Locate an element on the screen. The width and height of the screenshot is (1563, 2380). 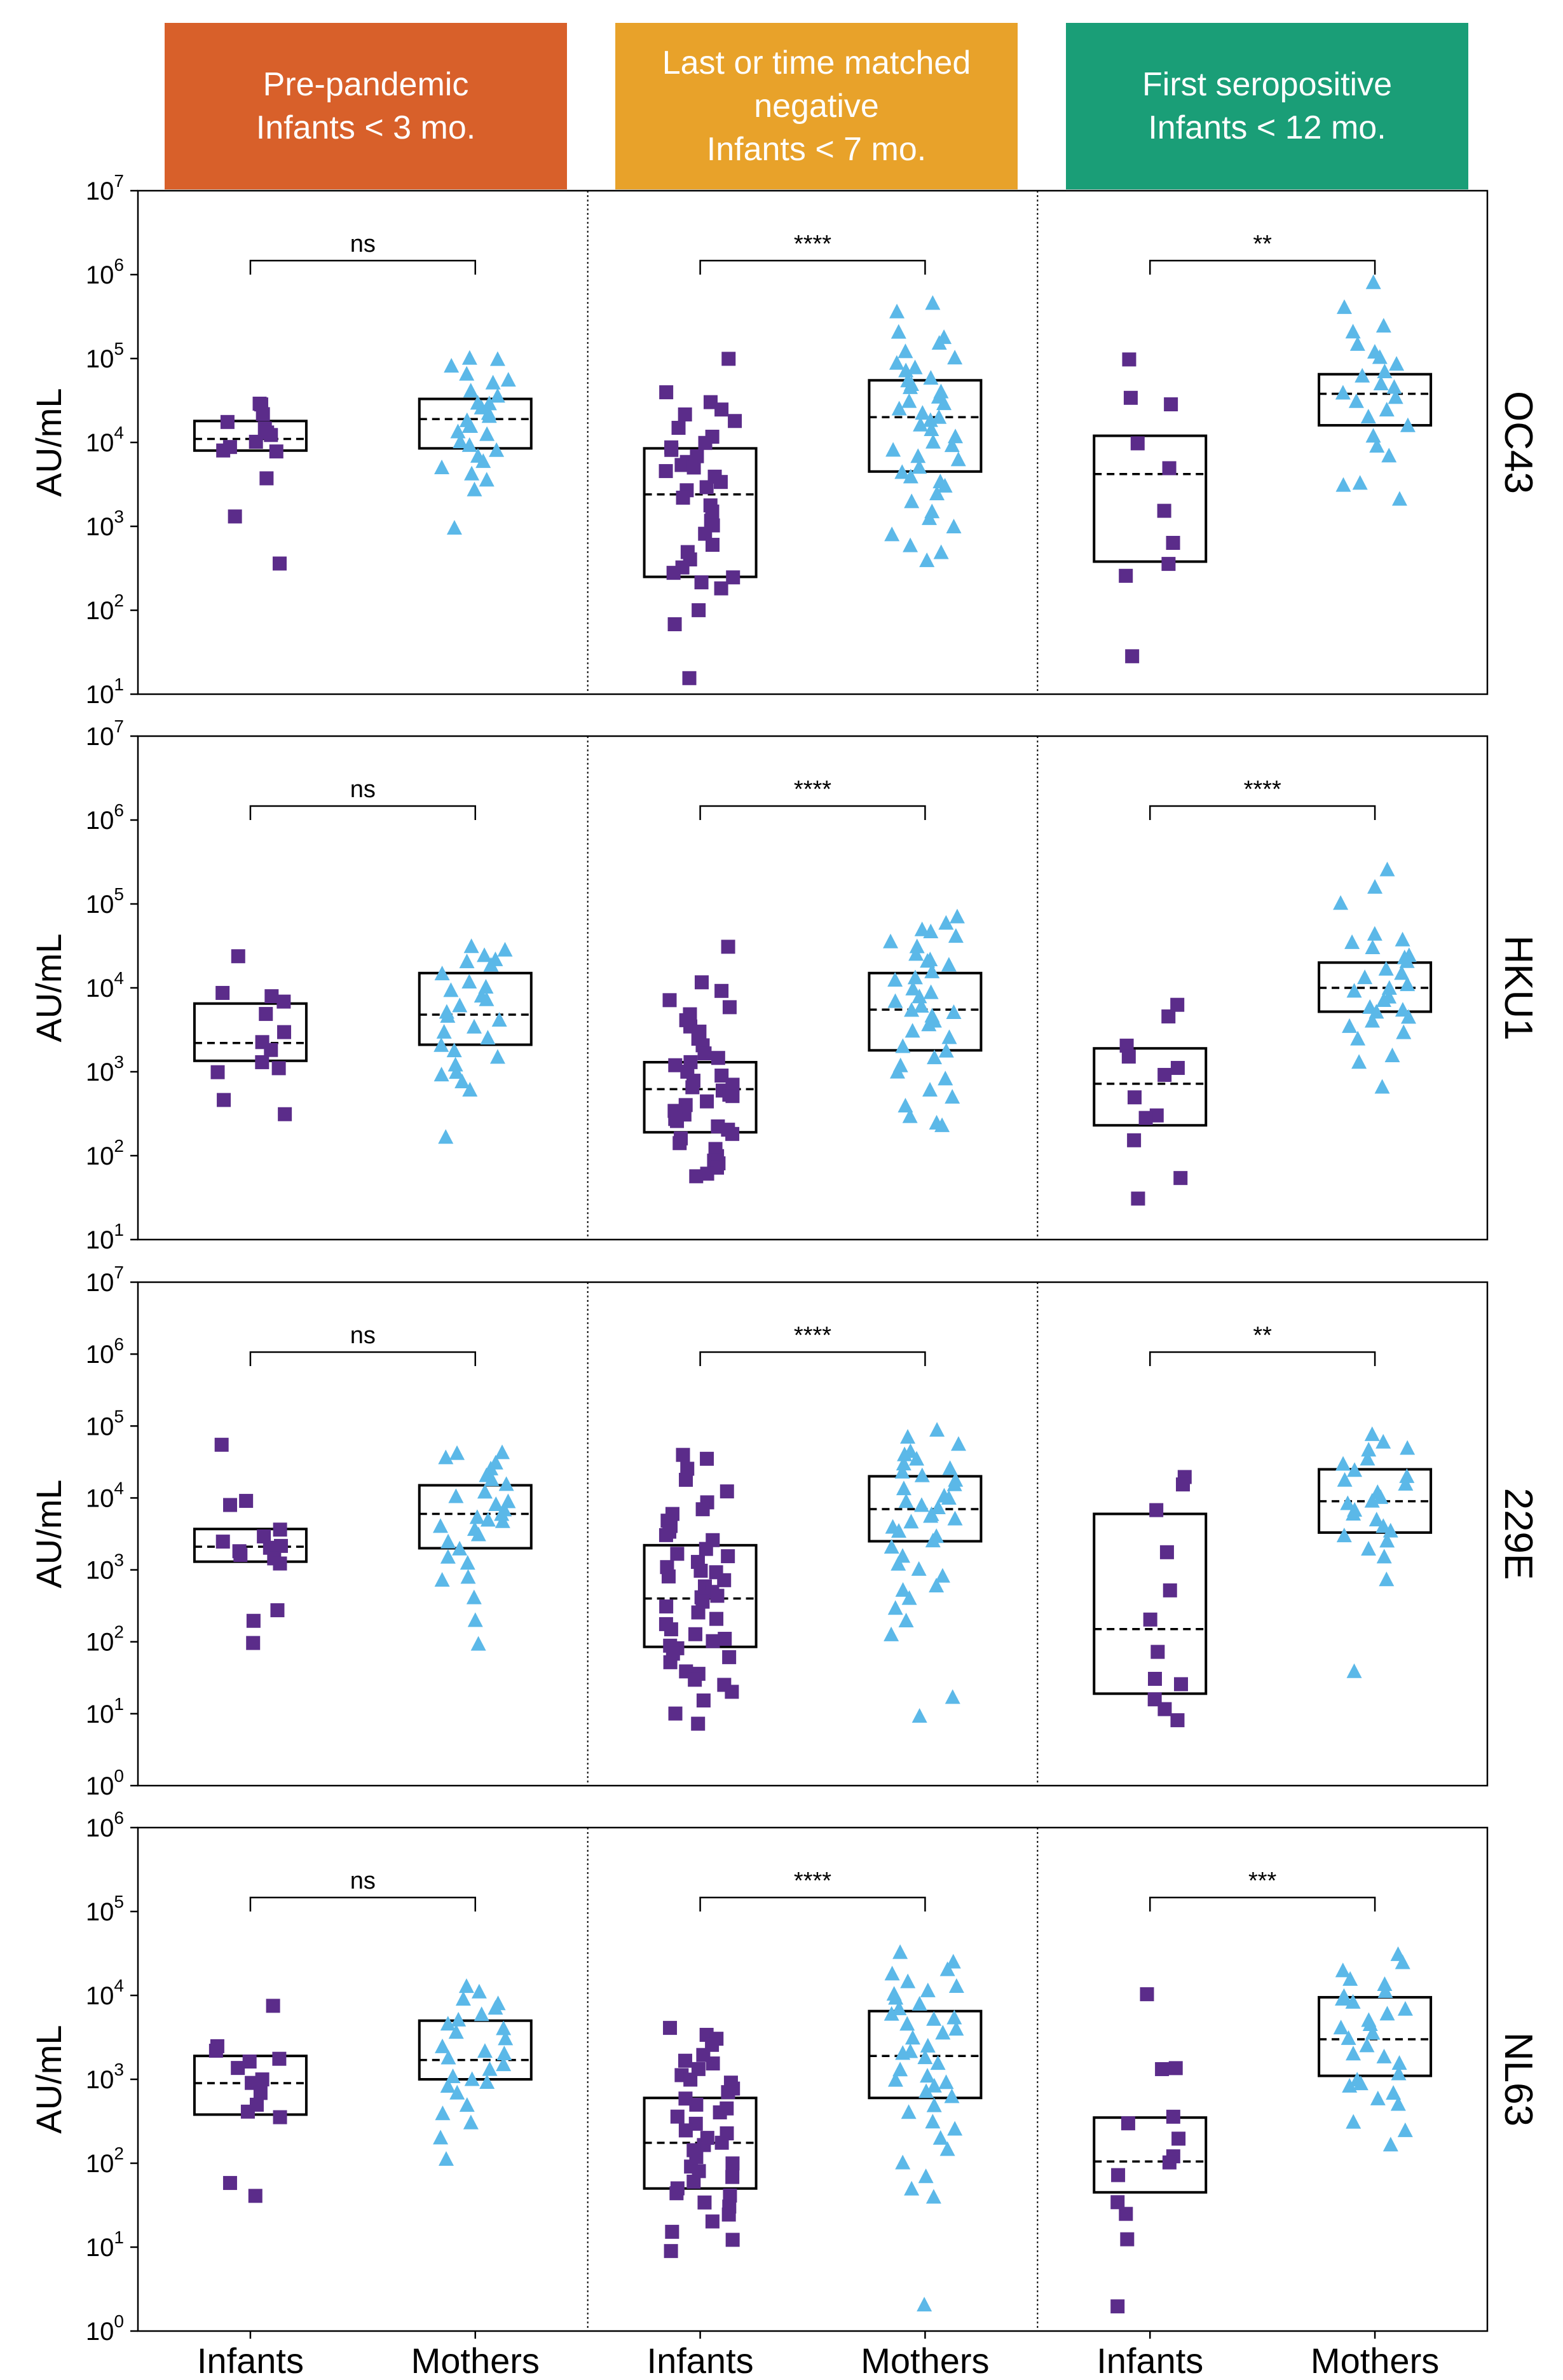
y-tick-label: 10⁵ is located at coordinates (105, 1909).